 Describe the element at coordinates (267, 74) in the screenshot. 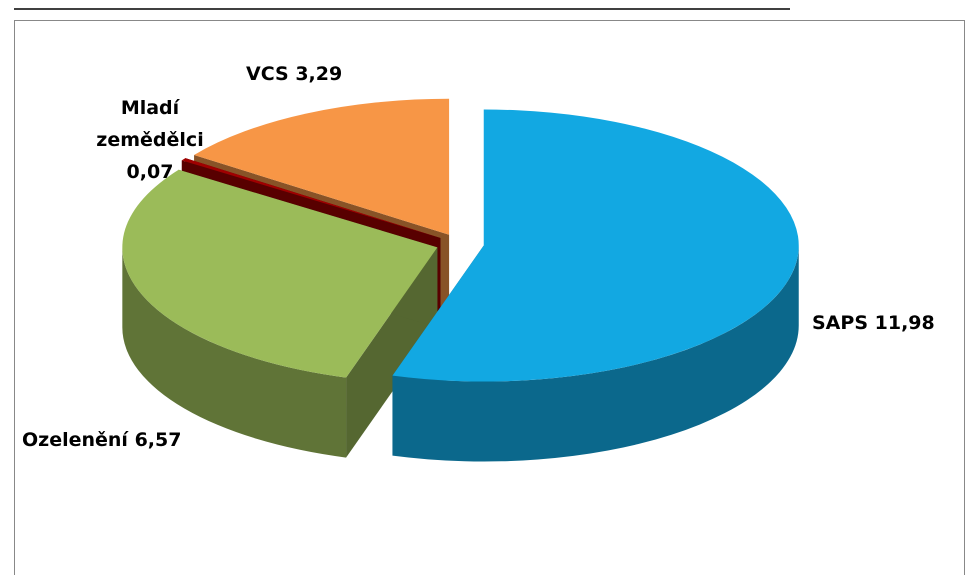

I see `category: VCS` at that location.